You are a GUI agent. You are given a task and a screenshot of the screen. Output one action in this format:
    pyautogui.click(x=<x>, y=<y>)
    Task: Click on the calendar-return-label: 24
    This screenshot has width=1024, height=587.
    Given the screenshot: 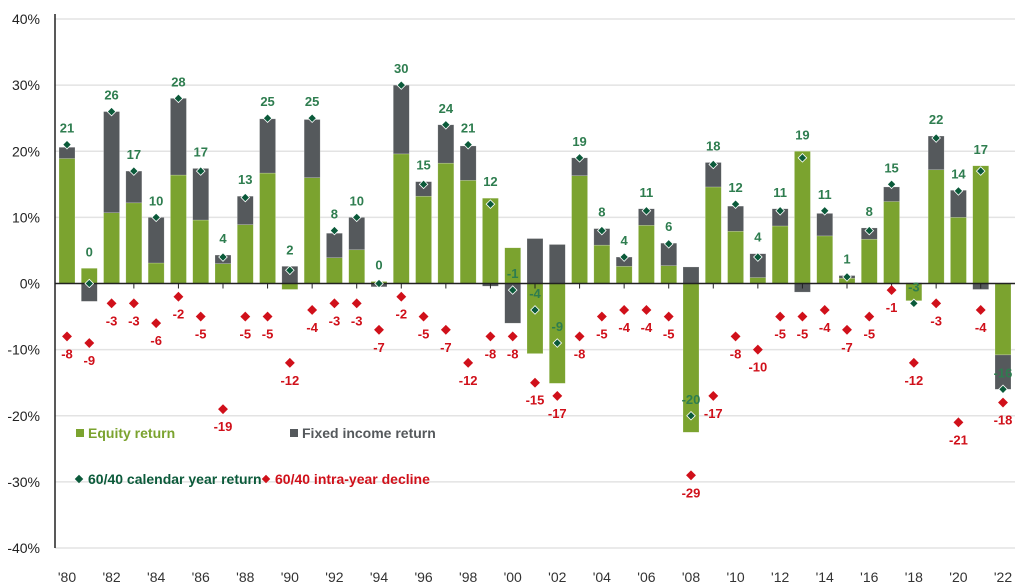 What is the action you would take?
    pyautogui.click(x=446, y=108)
    